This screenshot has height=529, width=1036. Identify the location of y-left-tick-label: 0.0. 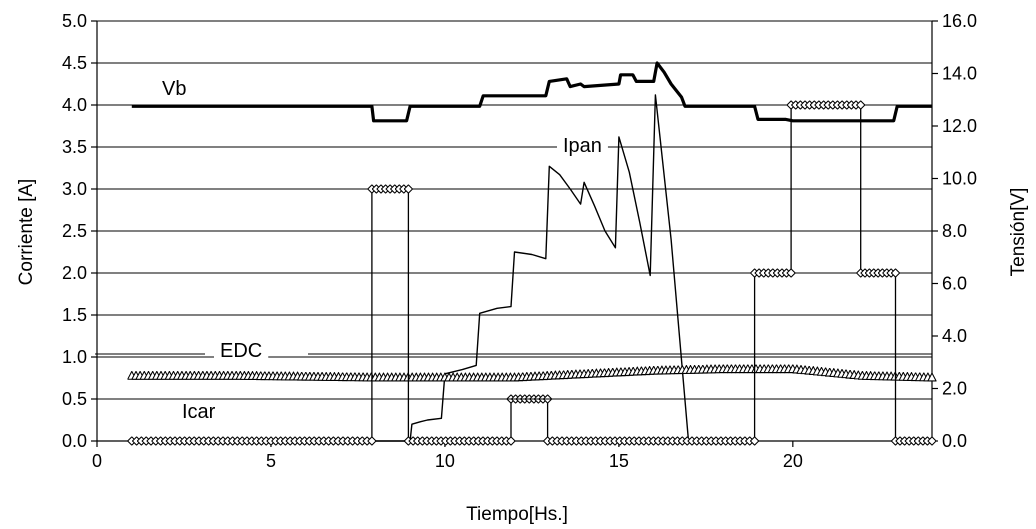
(74, 441).